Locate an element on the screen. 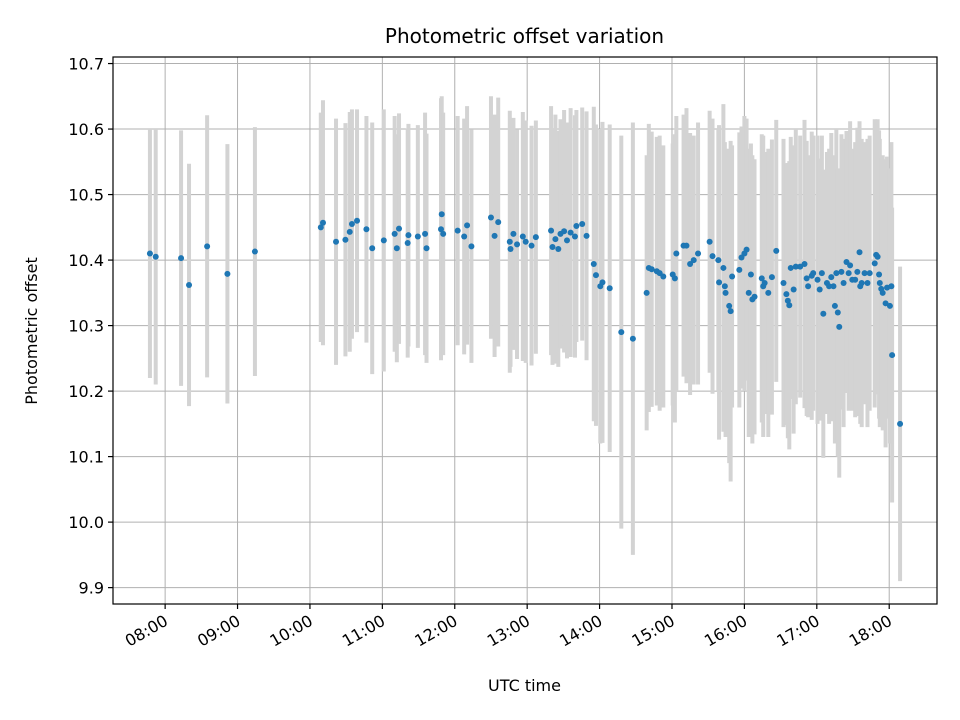 Image resolution: width=960 pixels, height=720 pixels. chart-title: Photometric offset variation is located at coordinates (524, 36).